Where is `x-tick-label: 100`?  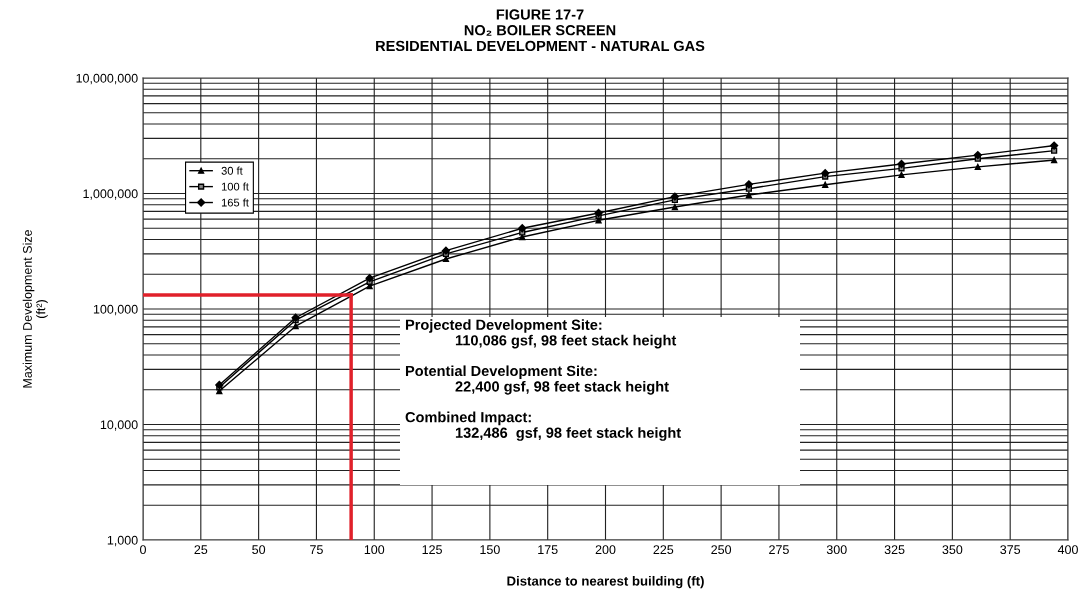 x-tick-label: 100 is located at coordinates (374, 550).